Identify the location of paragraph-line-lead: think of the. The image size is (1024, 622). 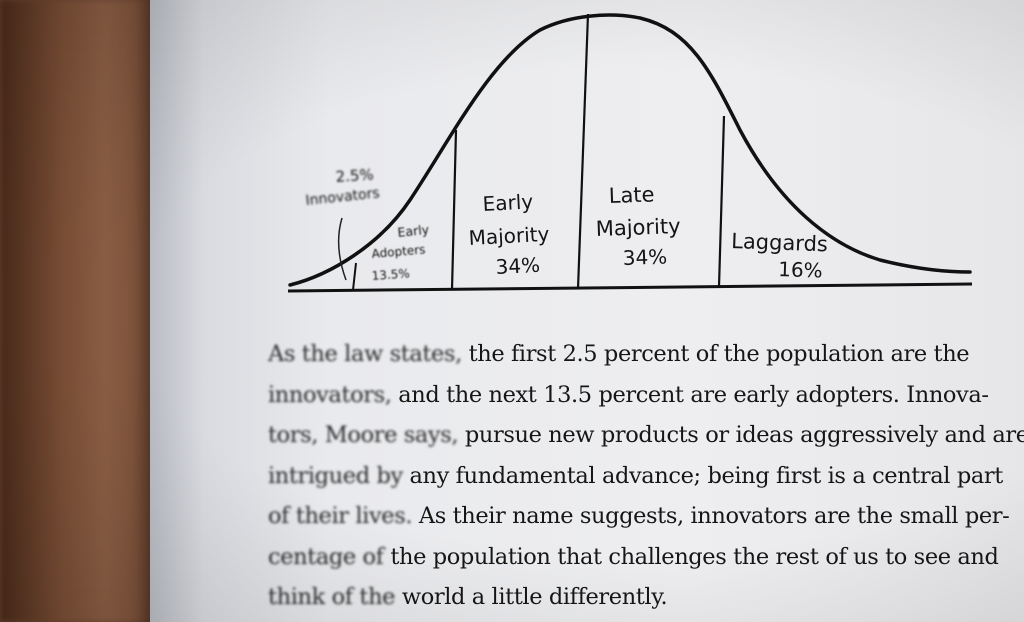
(332, 597).